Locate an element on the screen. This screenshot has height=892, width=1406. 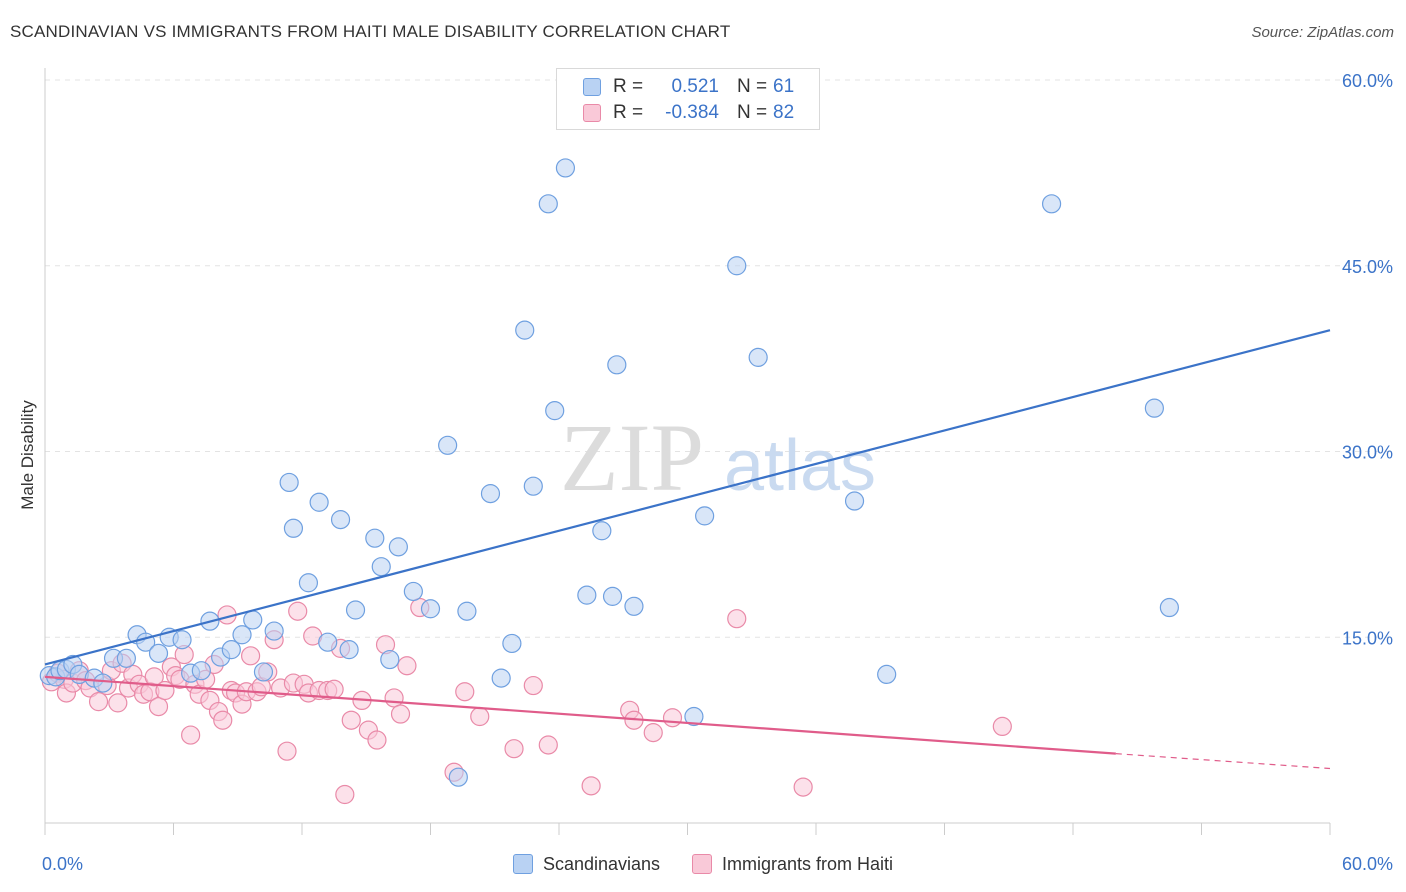
y-tick-label: 30.0% is located at coordinates (1367, 453).